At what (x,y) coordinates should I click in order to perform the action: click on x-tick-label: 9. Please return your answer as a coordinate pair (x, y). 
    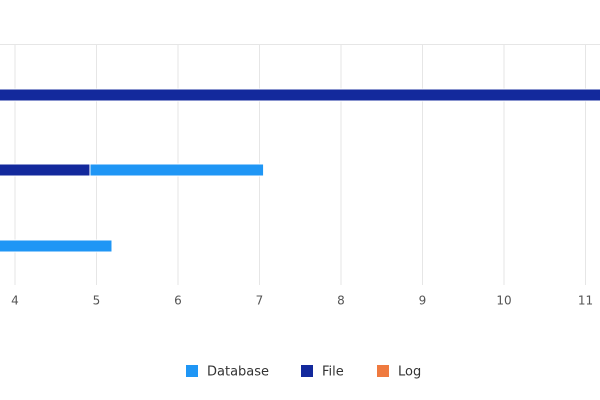
    Looking at the image, I should click on (423, 301).